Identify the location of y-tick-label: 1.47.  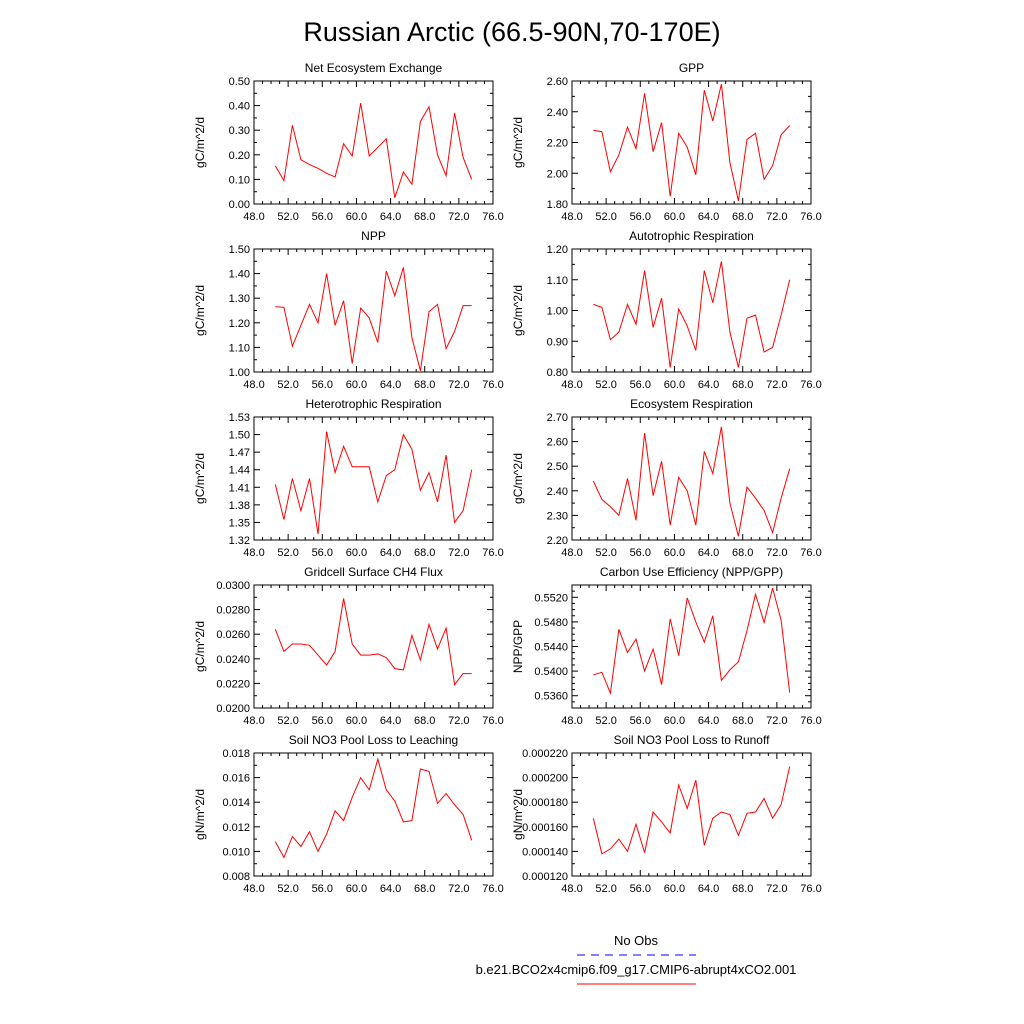
(239, 453).